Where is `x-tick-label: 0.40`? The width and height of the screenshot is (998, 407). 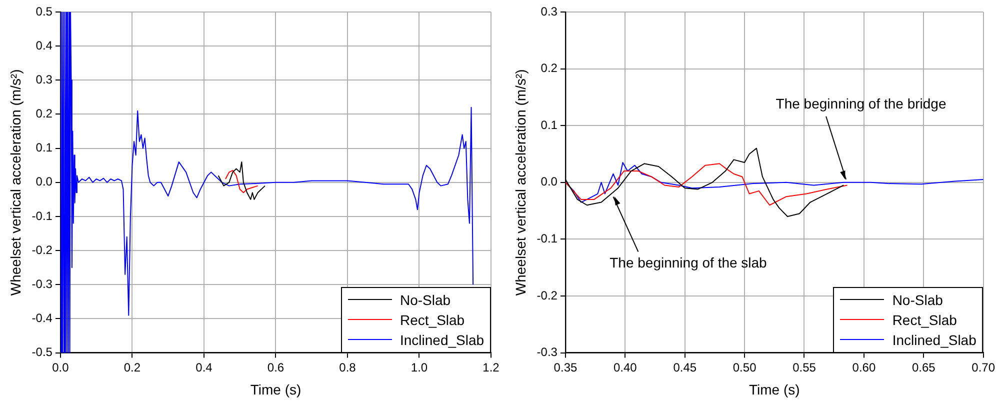 x-tick-label: 0.40 is located at coordinates (625, 367).